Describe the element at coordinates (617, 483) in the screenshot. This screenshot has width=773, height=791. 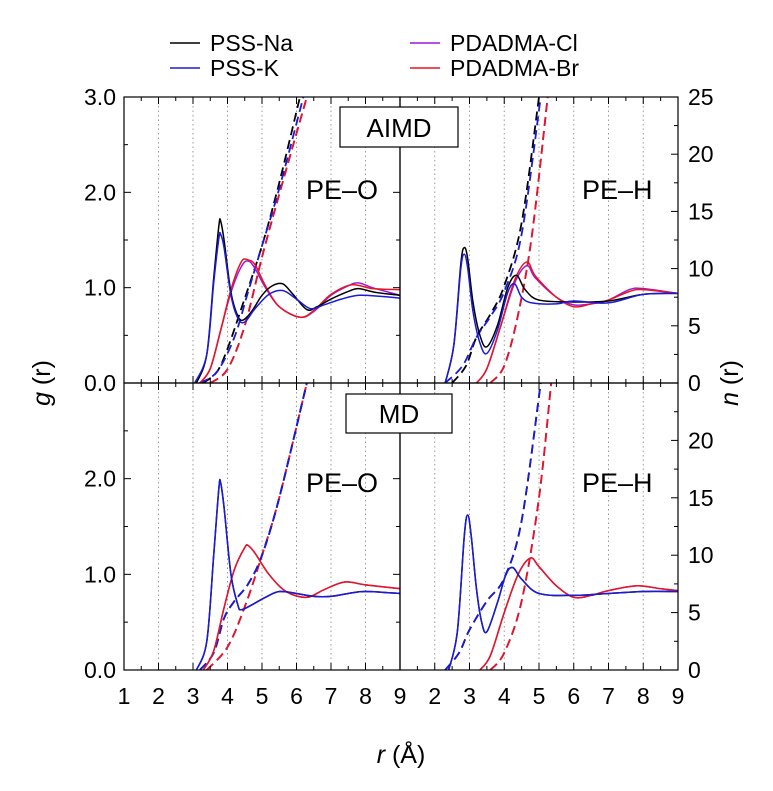
I see `panel-label-md-pe-h: PE–H` at that location.